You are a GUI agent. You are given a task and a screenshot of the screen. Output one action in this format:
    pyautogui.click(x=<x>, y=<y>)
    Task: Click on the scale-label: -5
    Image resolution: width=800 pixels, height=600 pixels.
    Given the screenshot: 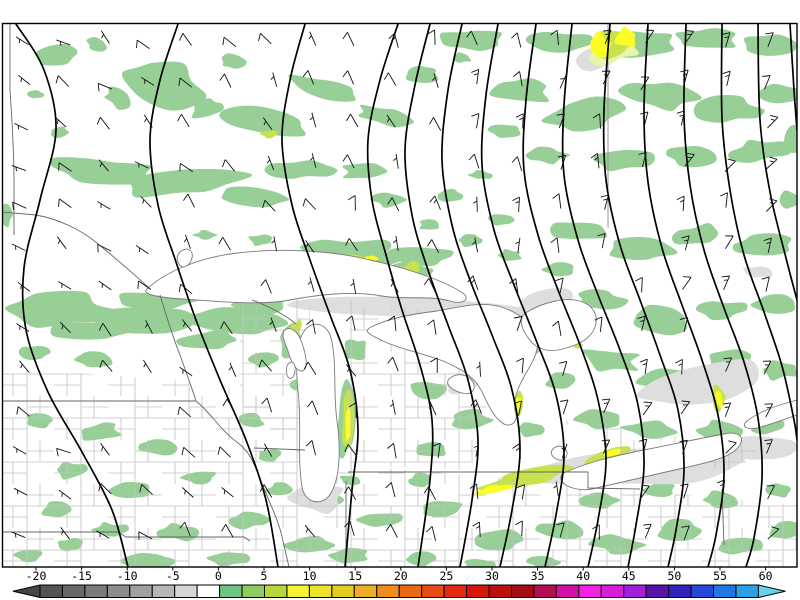 What is the action you would take?
    pyautogui.click(x=173, y=576)
    